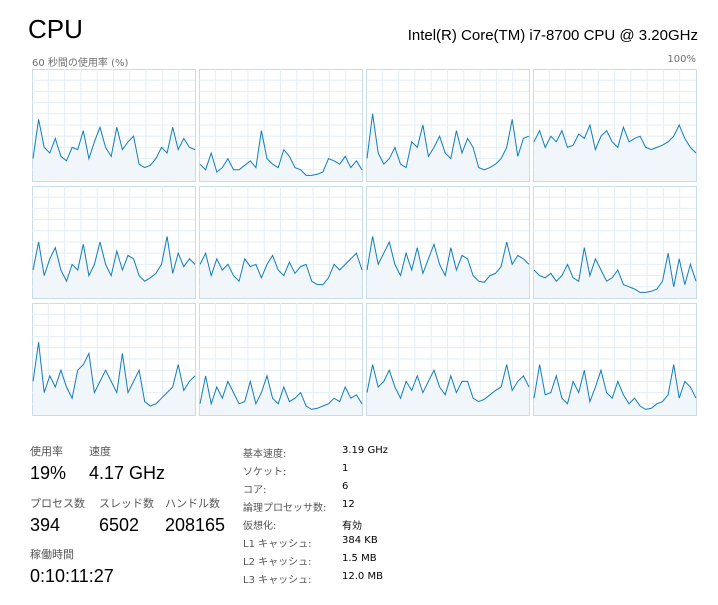 The height and width of the screenshot is (605, 718). Describe the element at coordinates (552, 35) in the screenshot. I see `cpu-name: Intel(R) Core(TM) i7-8700 CPU @ 3.20GHz` at that location.